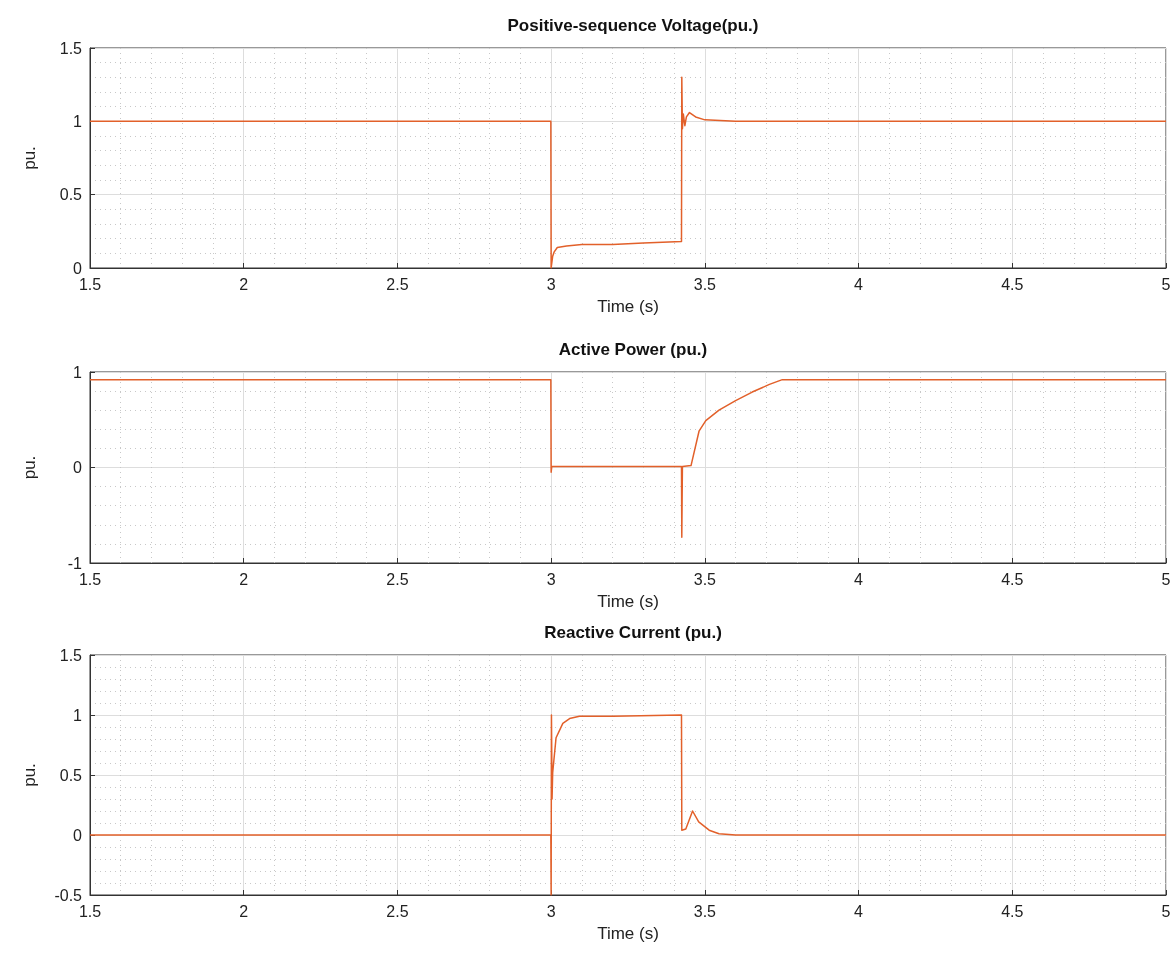  What do you see at coordinates (75, 563) in the screenshot?
I see `y-tick-label: -1` at bounding box center [75, 563].